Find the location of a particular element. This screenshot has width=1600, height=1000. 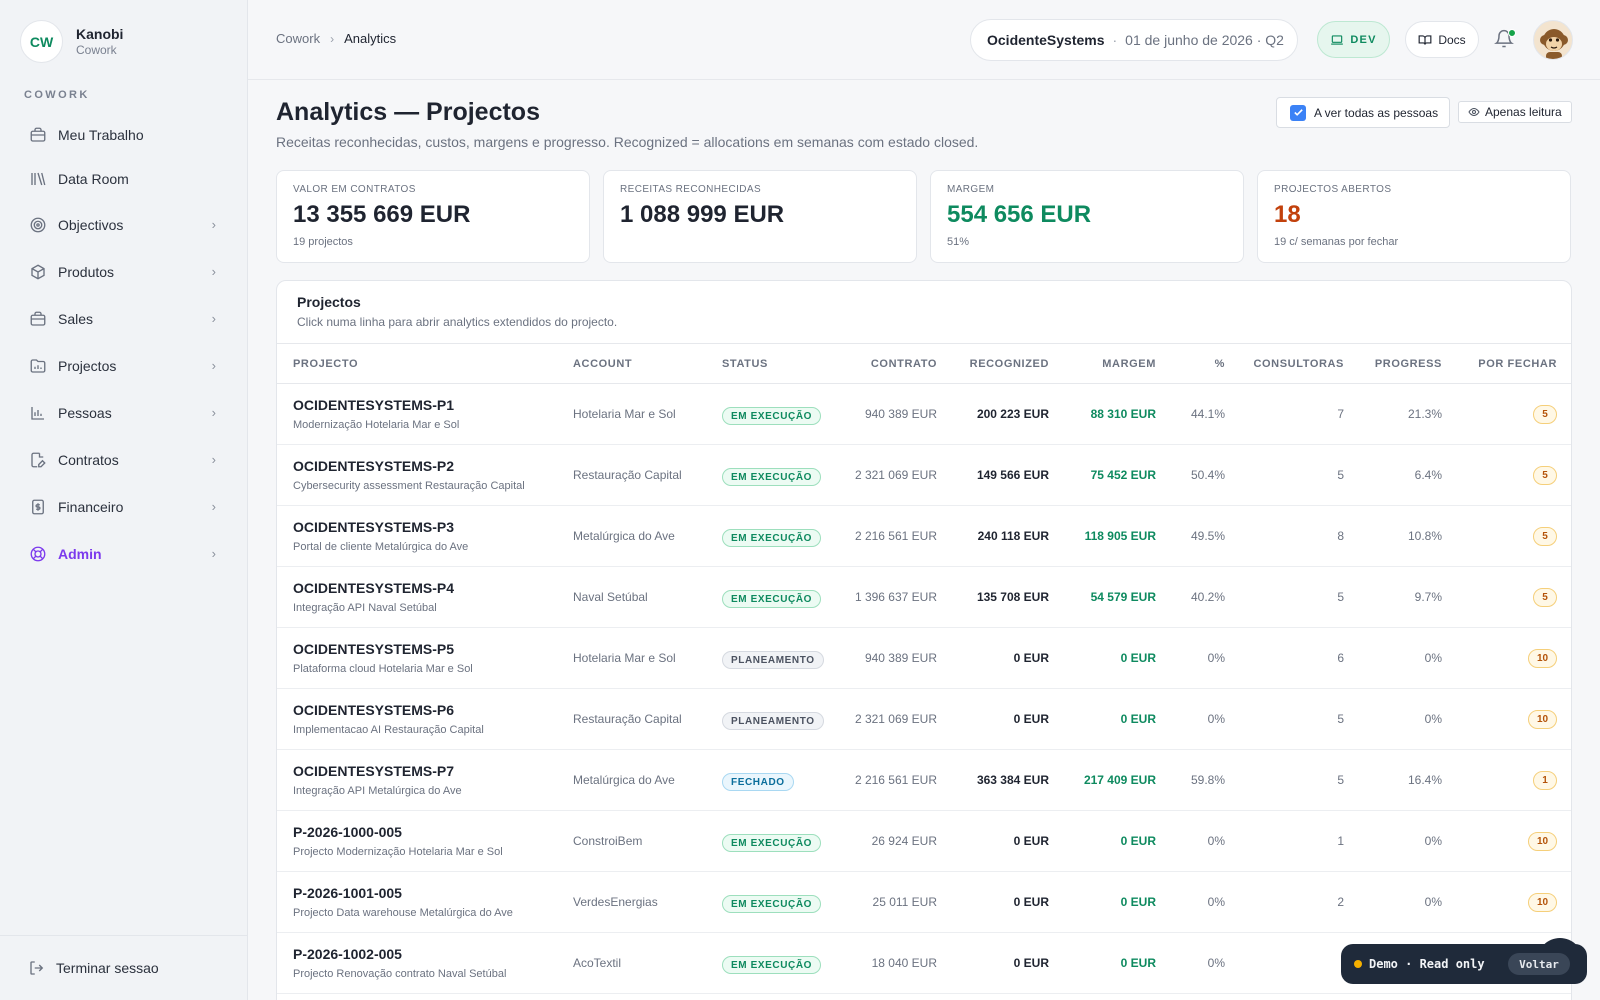

column-header-por-fechar: POR FECHAR is located at coordinates (1517, 364).